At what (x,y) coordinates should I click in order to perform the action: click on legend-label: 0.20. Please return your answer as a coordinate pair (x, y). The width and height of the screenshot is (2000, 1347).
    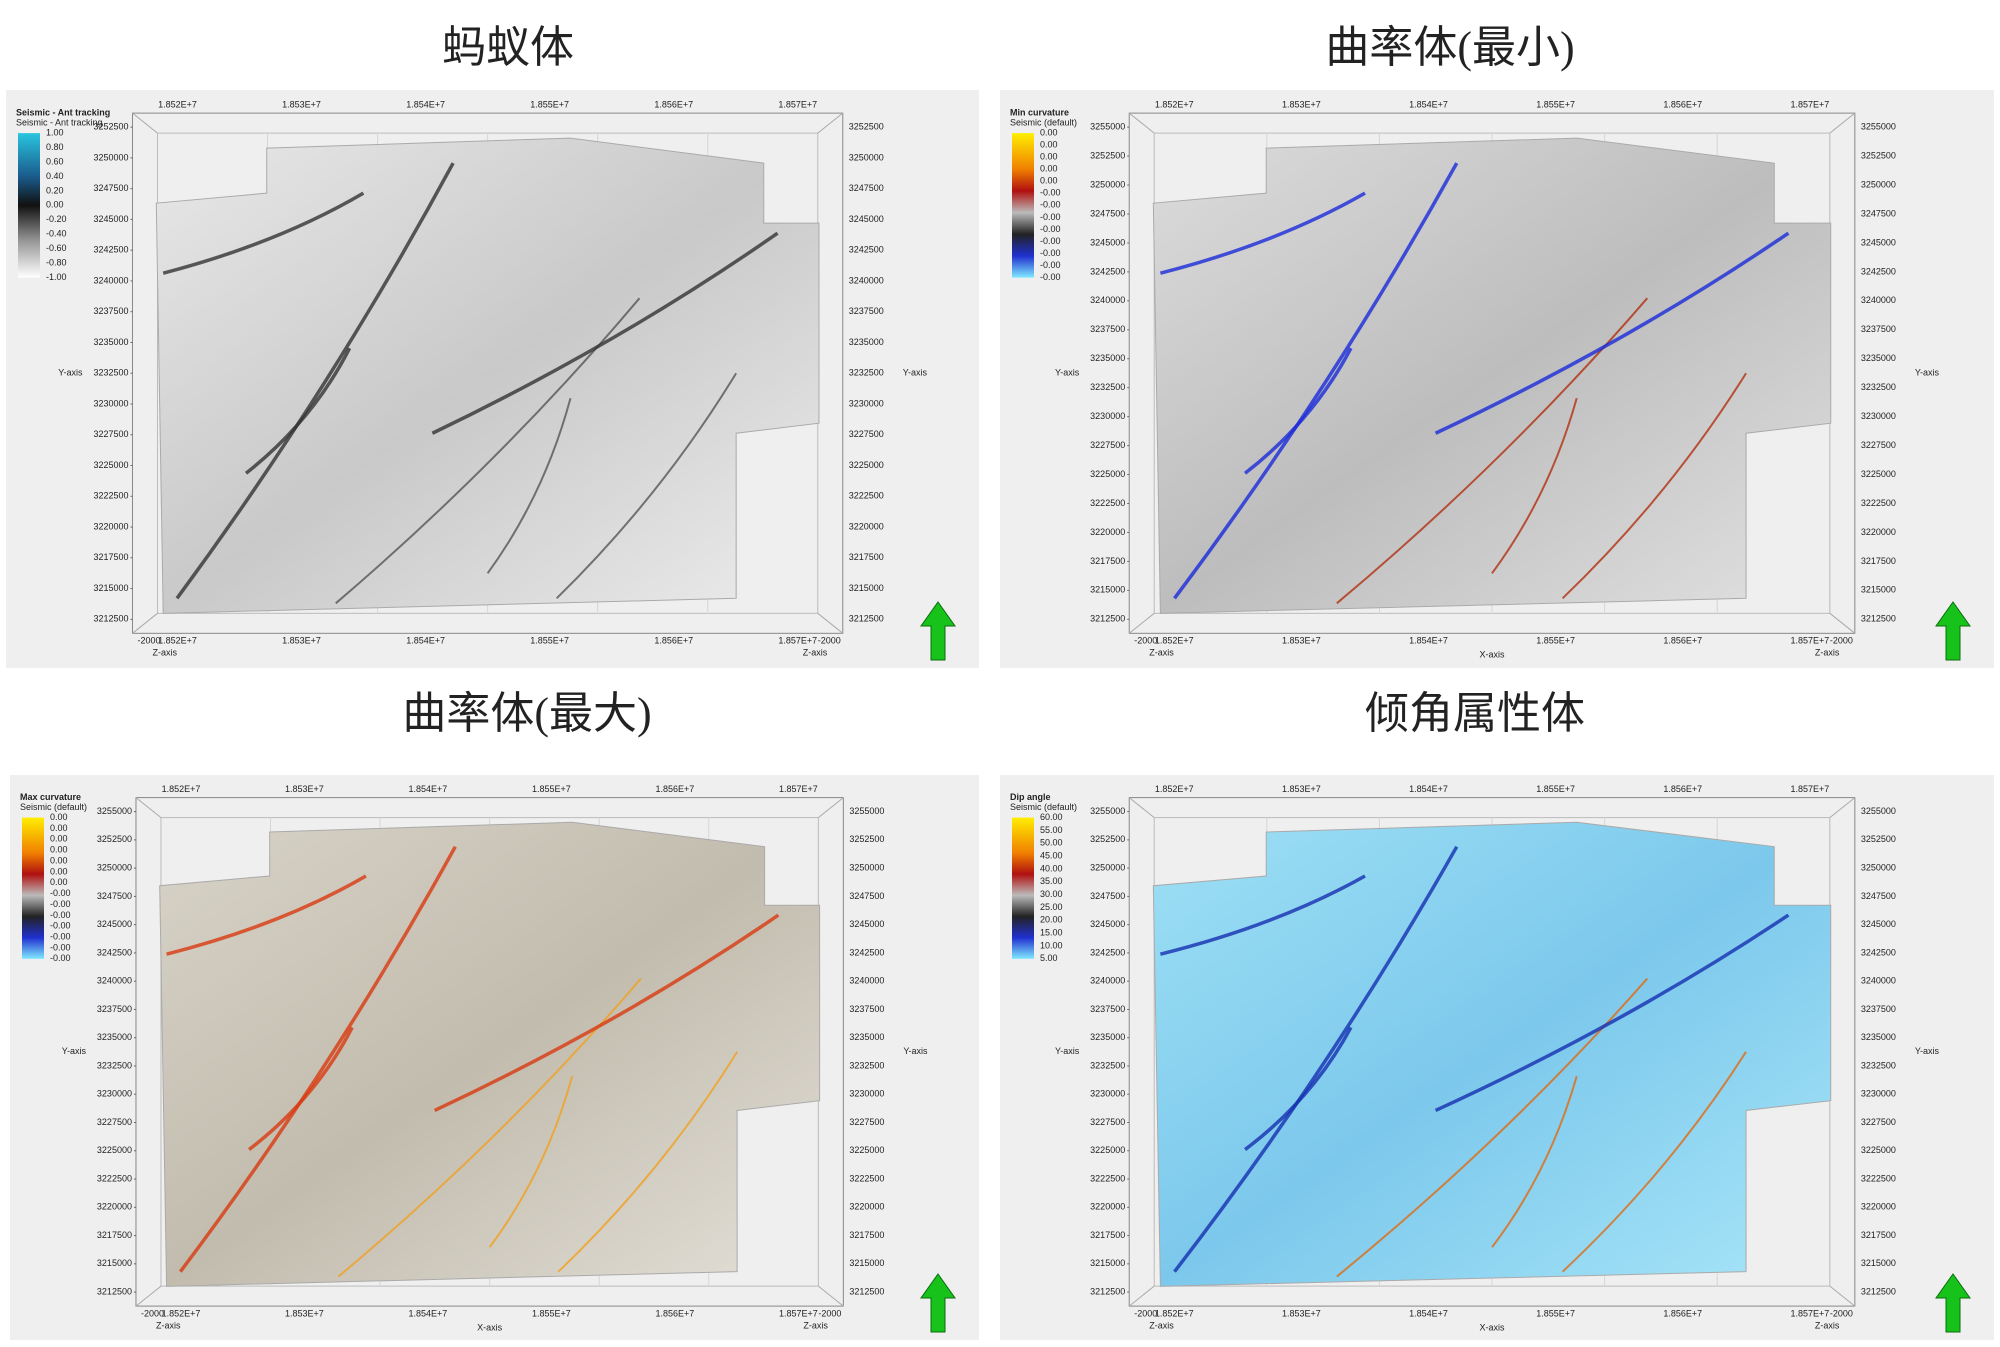
    Looking at the image, I should click on (55, 190).